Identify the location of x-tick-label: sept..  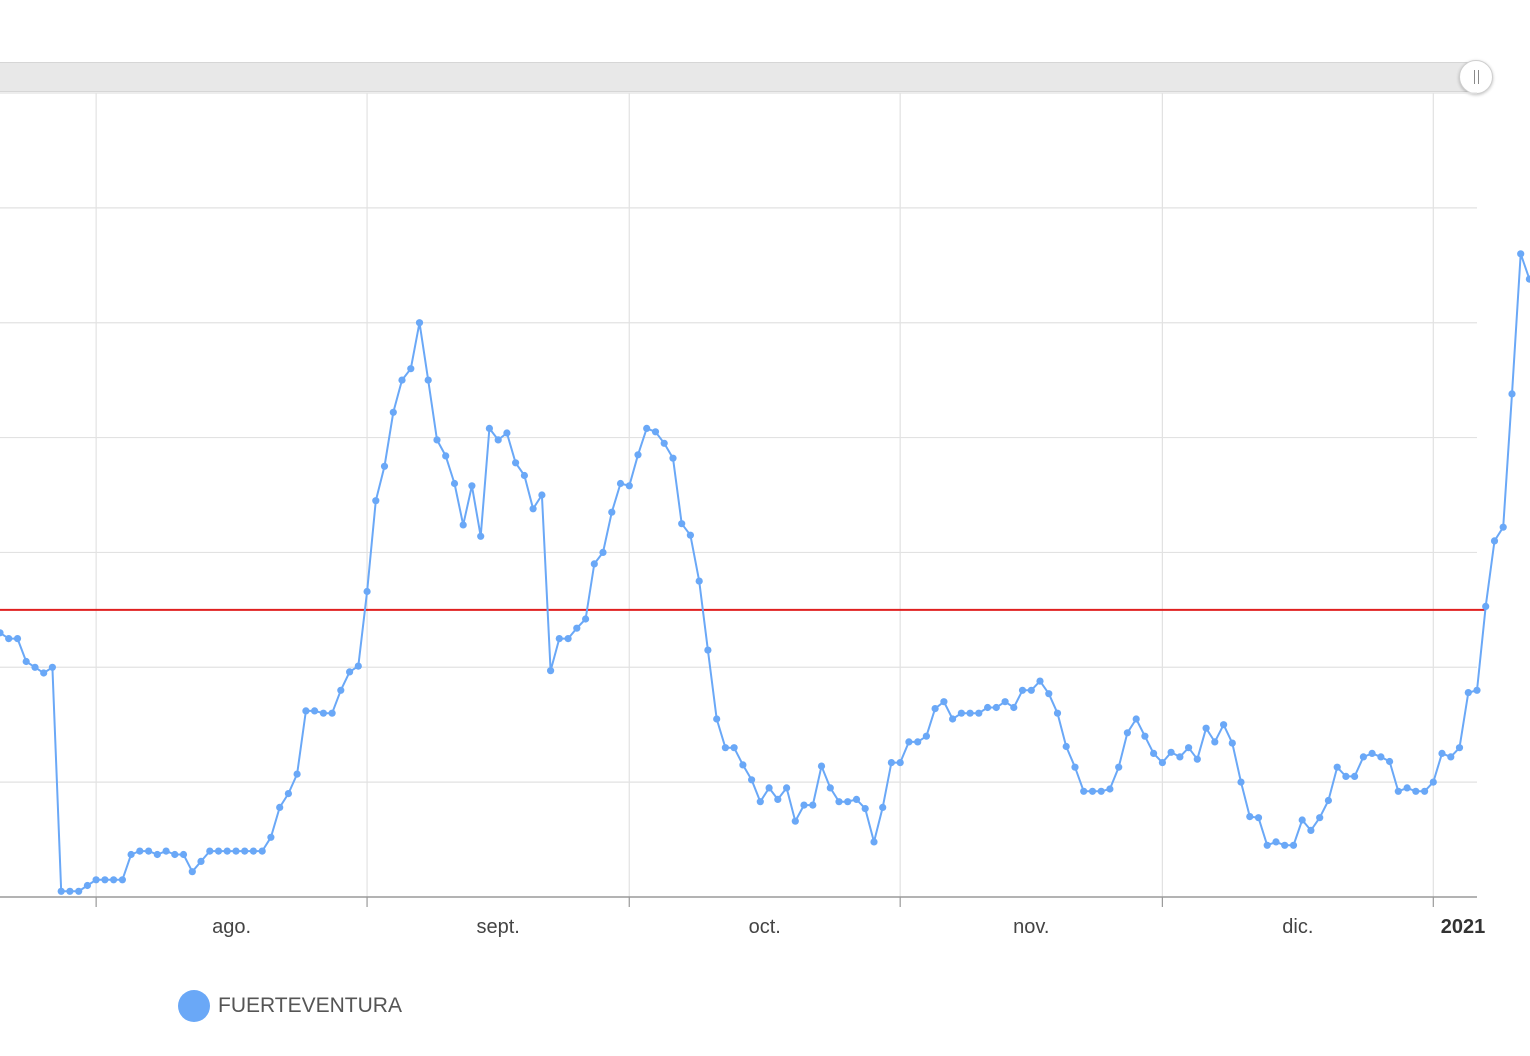
(497, 927).